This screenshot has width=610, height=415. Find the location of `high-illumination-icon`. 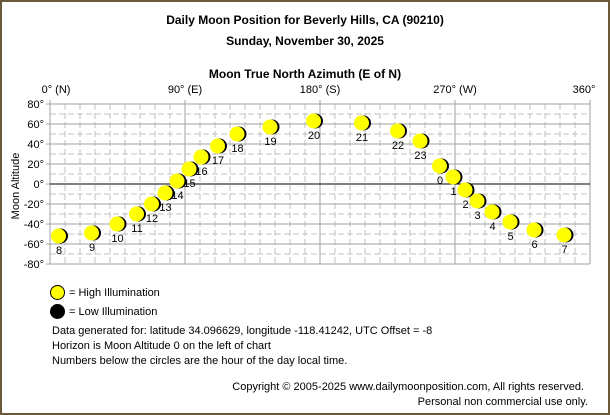

high-illumination-icon is located at coordinates (57, 292).